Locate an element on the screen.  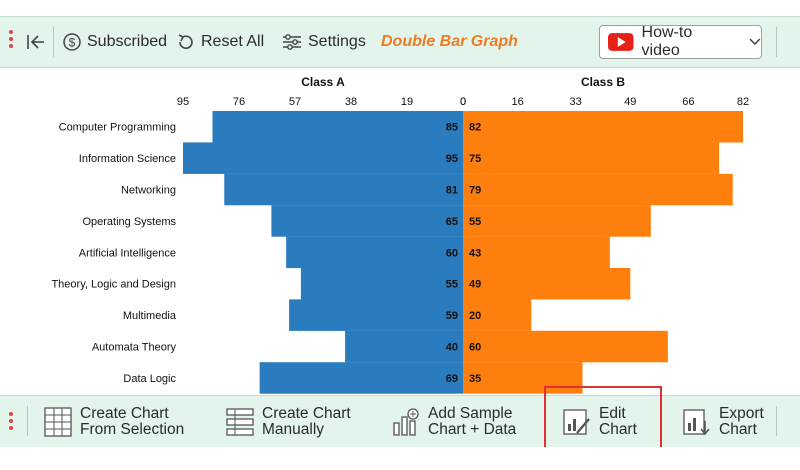
dollar-circle-icon: $ is located at coordinates (72, 42).